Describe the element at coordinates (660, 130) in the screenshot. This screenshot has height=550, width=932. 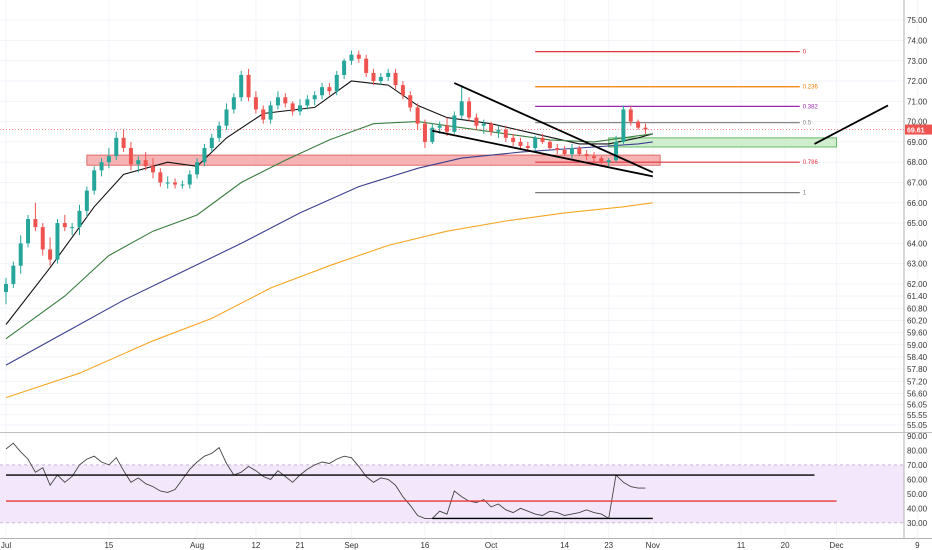
I see `trendlines` at that location.